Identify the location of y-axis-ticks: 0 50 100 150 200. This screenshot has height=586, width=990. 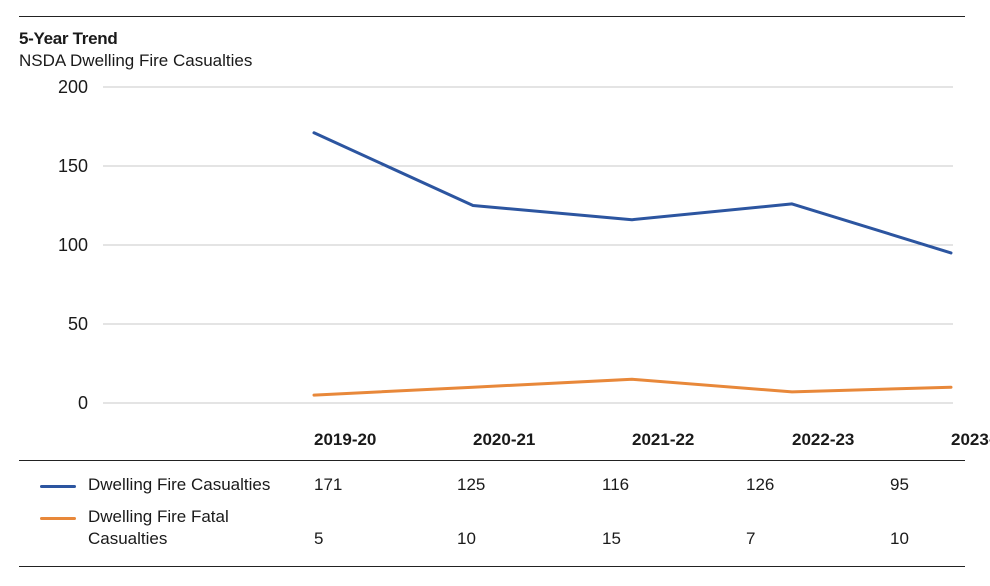
(73, 245).